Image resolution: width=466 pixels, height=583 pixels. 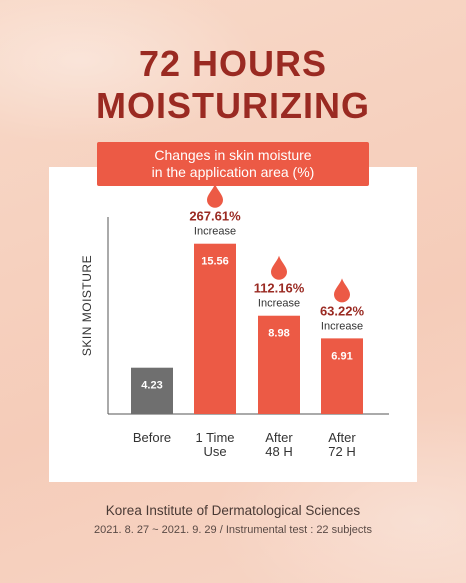 What do you see at coordinates (341, 451) in the screenshot?
I see `x-tick-label-3-1: 72 H` at bounding box center [341, 451].